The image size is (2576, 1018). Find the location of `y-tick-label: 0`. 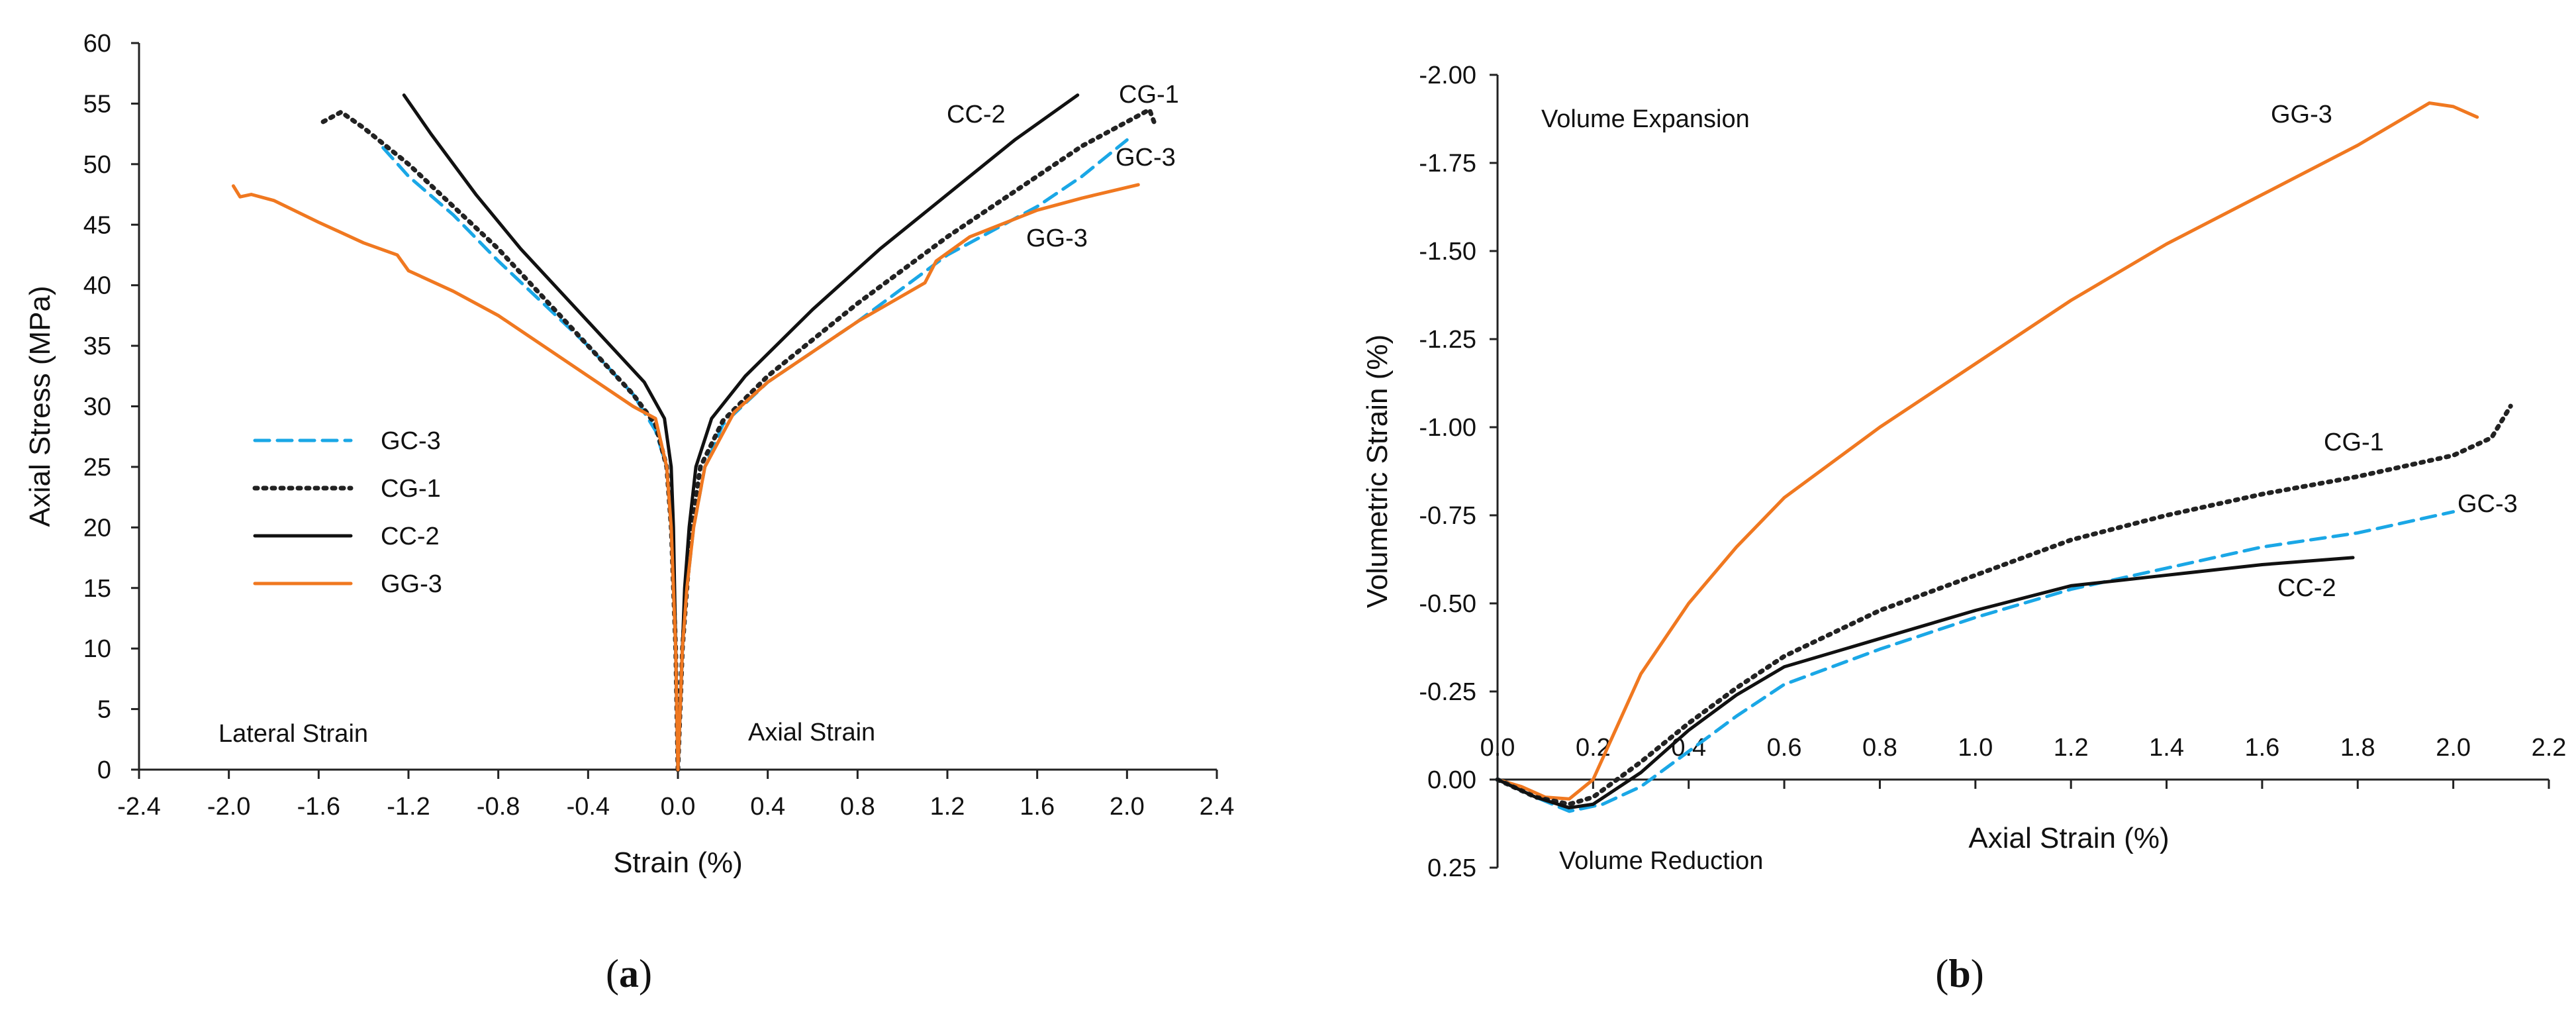

y-tick-label: 0 is located at coordinates (104, 770).